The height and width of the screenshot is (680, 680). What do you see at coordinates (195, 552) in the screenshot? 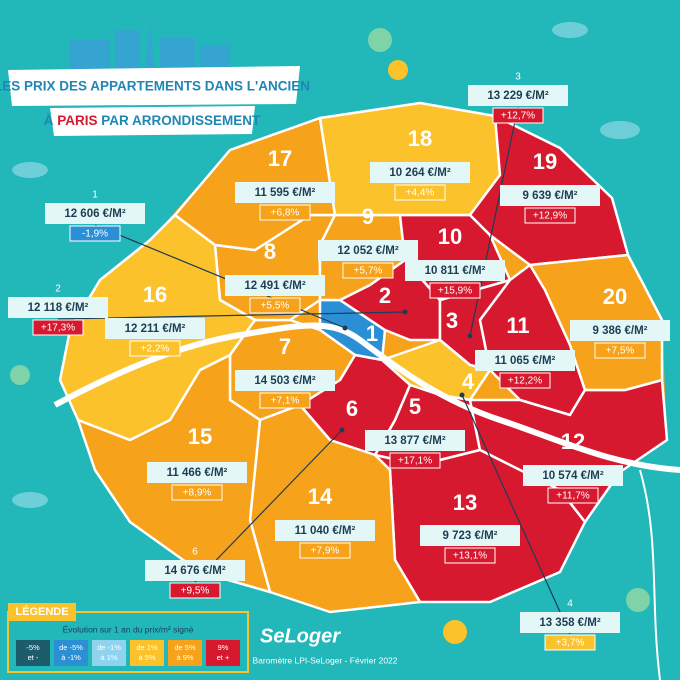
I see `callout-number: 6` at bounding box center [195, 552].